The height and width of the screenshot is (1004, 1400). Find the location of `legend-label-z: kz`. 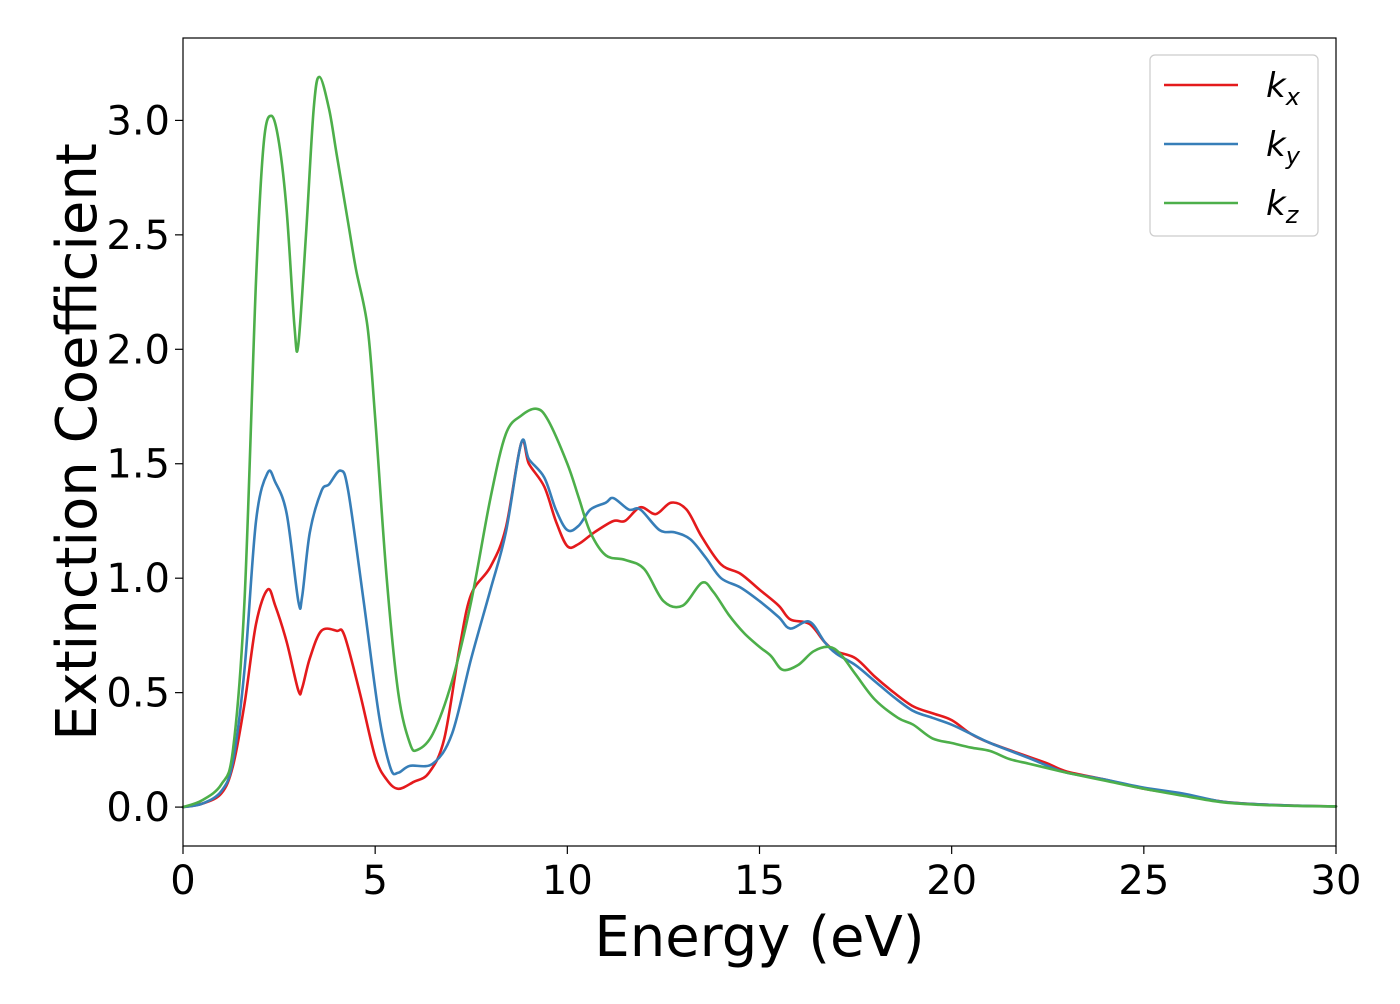

legend-label-z: kz is located at coordinates (1283, 206).